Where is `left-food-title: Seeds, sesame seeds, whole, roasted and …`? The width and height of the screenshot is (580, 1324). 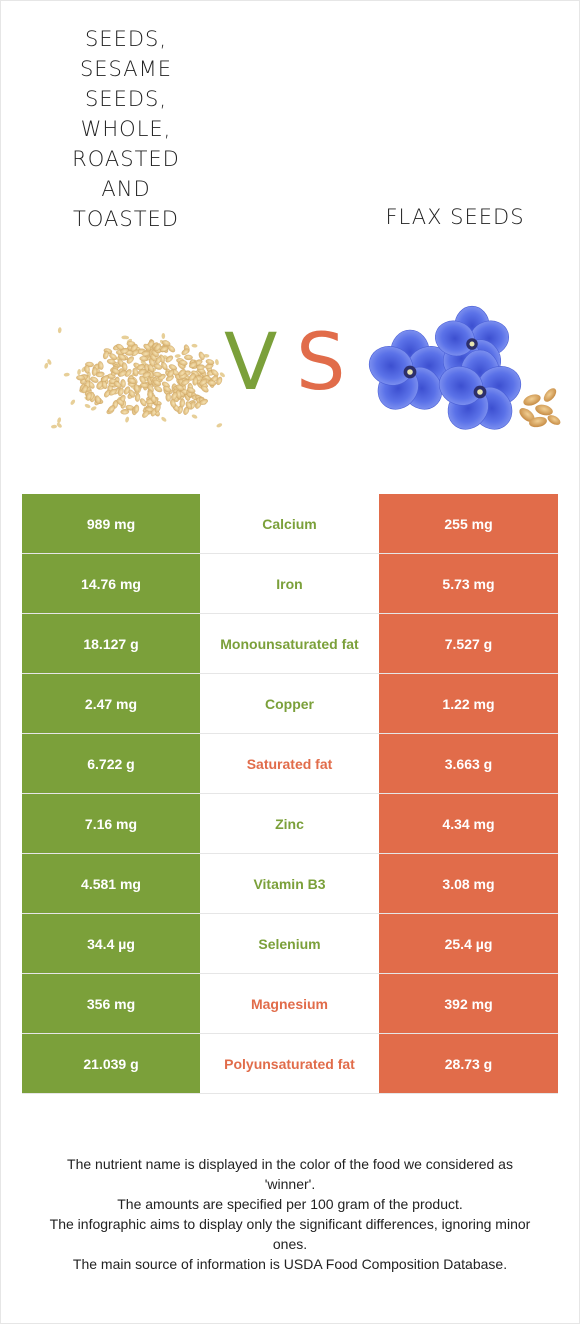
left-food-title: Seeds, sesame seeds, whole, roasted and … is located at coordinates (126, 129).